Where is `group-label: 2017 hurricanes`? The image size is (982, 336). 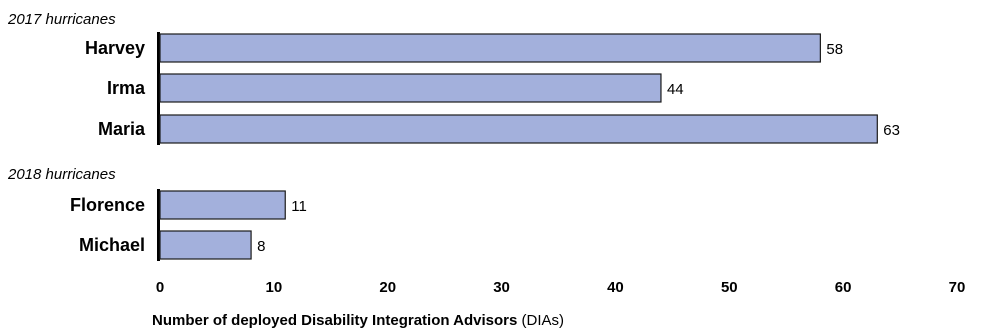
group-label: 2017 hurricanes is located at coordinates (61, 19).